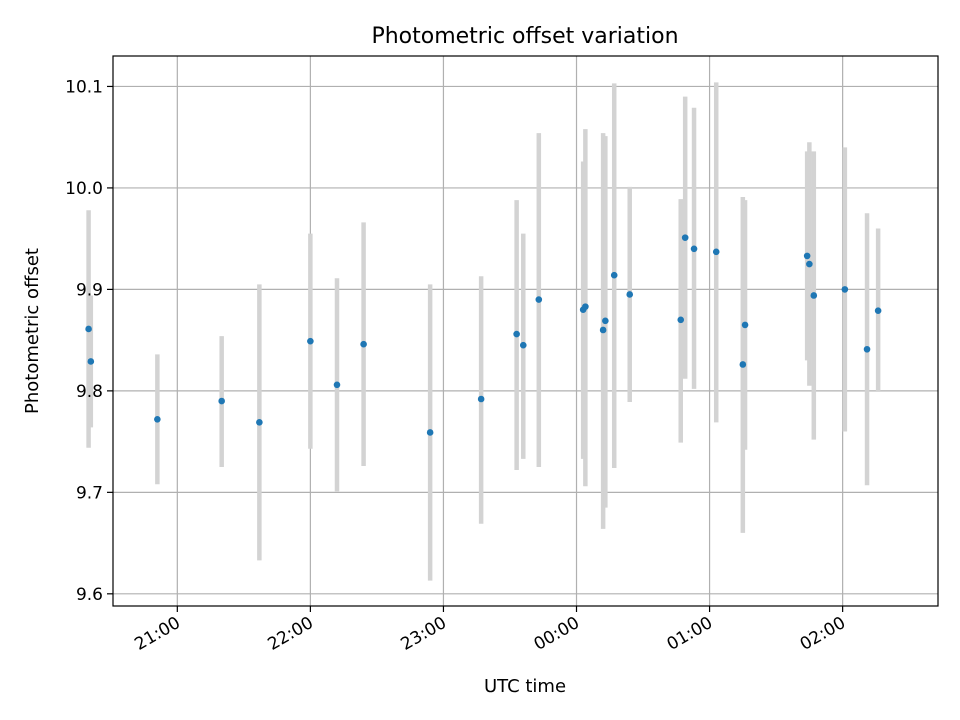 The image size is (960, 720). What do you see at coordinates (89, 392) in the screenshot?
I see `y-tick-label: 9.8` at bounding box center [89, 392].